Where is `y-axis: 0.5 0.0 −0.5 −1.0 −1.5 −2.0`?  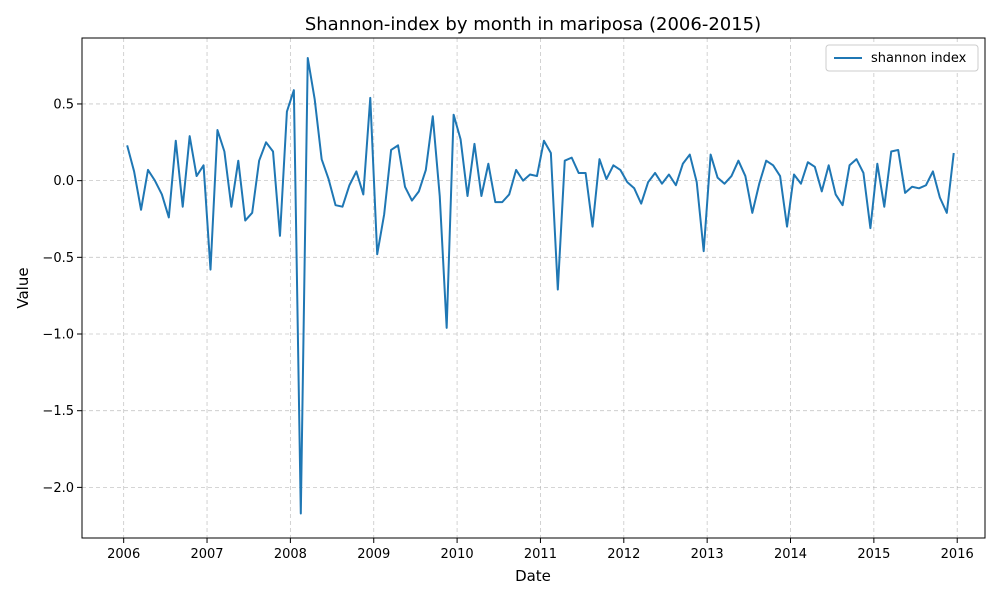 y-axis: 0.5 0.0 −0.5 −1.0 −1.5 −2.0 is located at coordinates (62, 296).